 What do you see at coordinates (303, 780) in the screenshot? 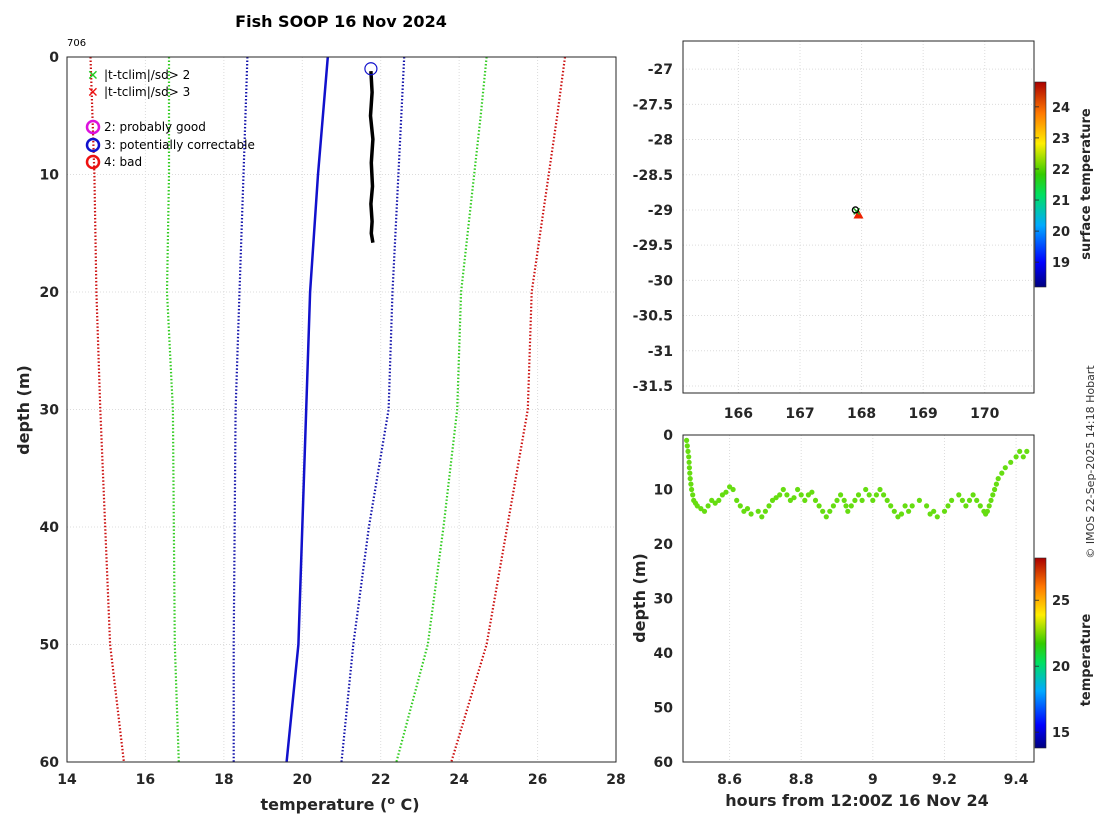
I see `profile-x-tick-label: 20` at bounding box center [303, 780].